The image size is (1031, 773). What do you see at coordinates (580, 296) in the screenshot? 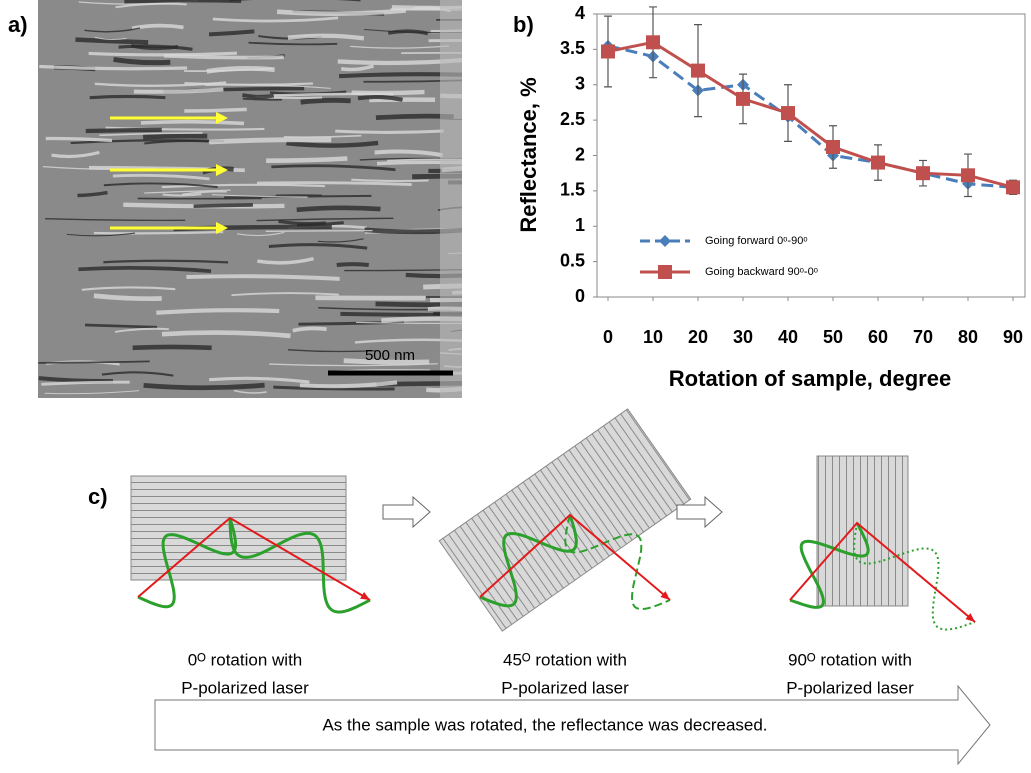
I see `y-tick-label: 0` at bounding box center [580, 296].